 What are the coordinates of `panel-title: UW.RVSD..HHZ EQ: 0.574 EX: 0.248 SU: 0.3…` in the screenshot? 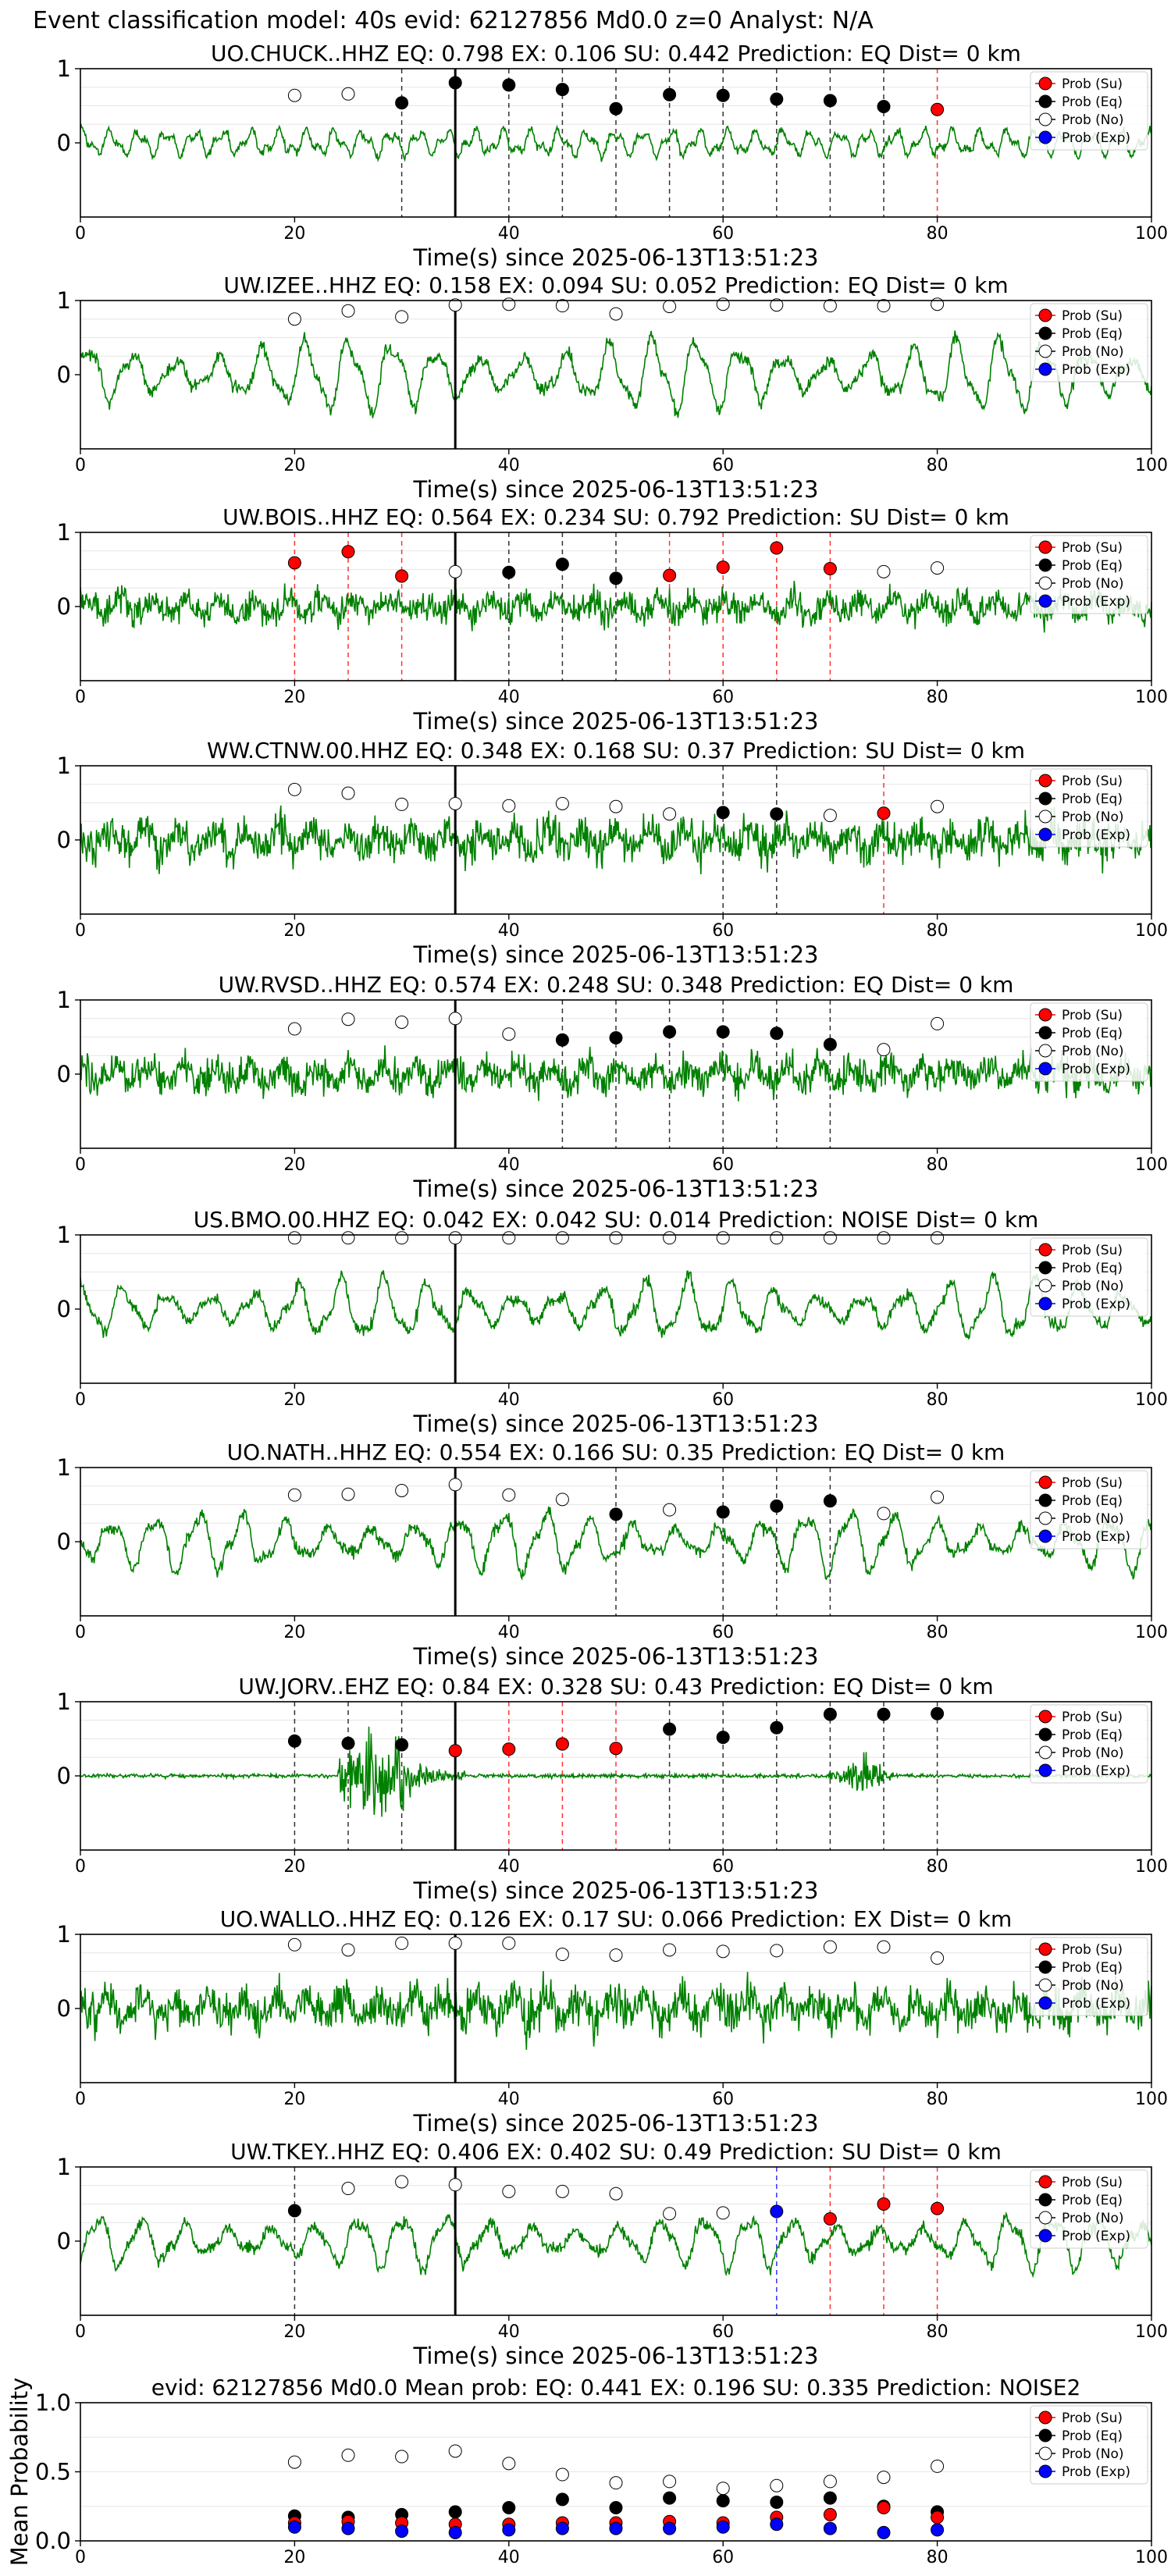 It's located at (616, 985).